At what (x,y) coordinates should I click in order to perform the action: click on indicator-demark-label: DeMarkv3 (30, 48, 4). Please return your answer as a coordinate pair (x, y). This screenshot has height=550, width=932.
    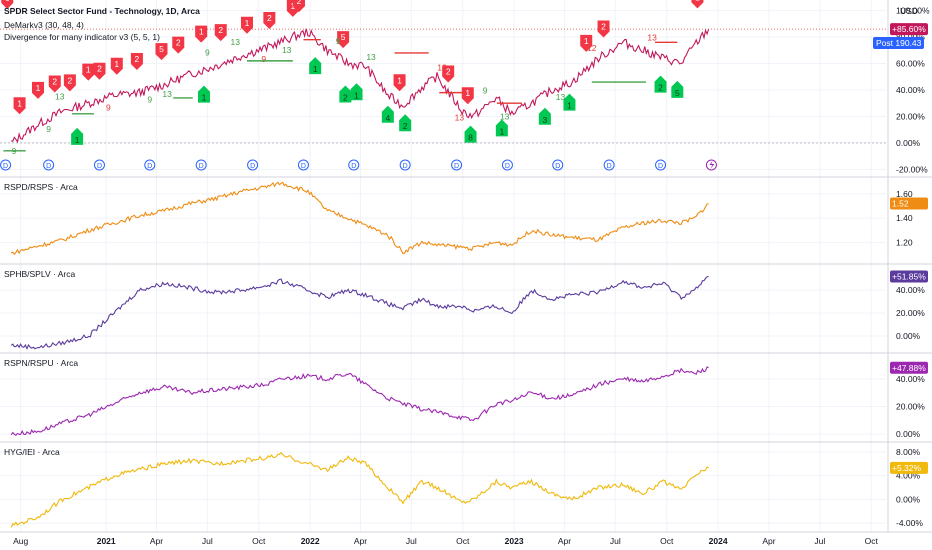
    Looking at the image, I should click on (44, 25).